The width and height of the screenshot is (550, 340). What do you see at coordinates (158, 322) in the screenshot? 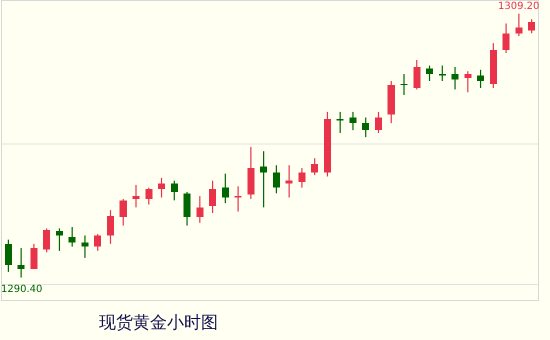
I see `text: 现货黄金小时图` at bounding box center [158, 322].